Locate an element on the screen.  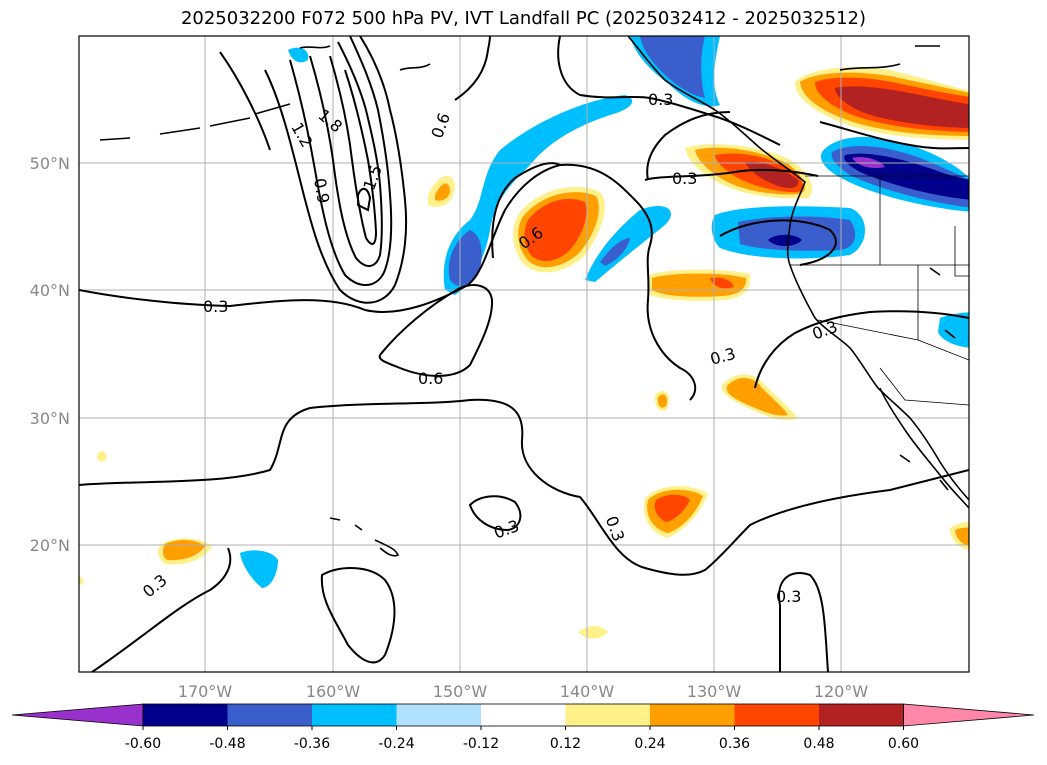
colorbar-tick-label: -0.36 is located at coordinates (312, 744).